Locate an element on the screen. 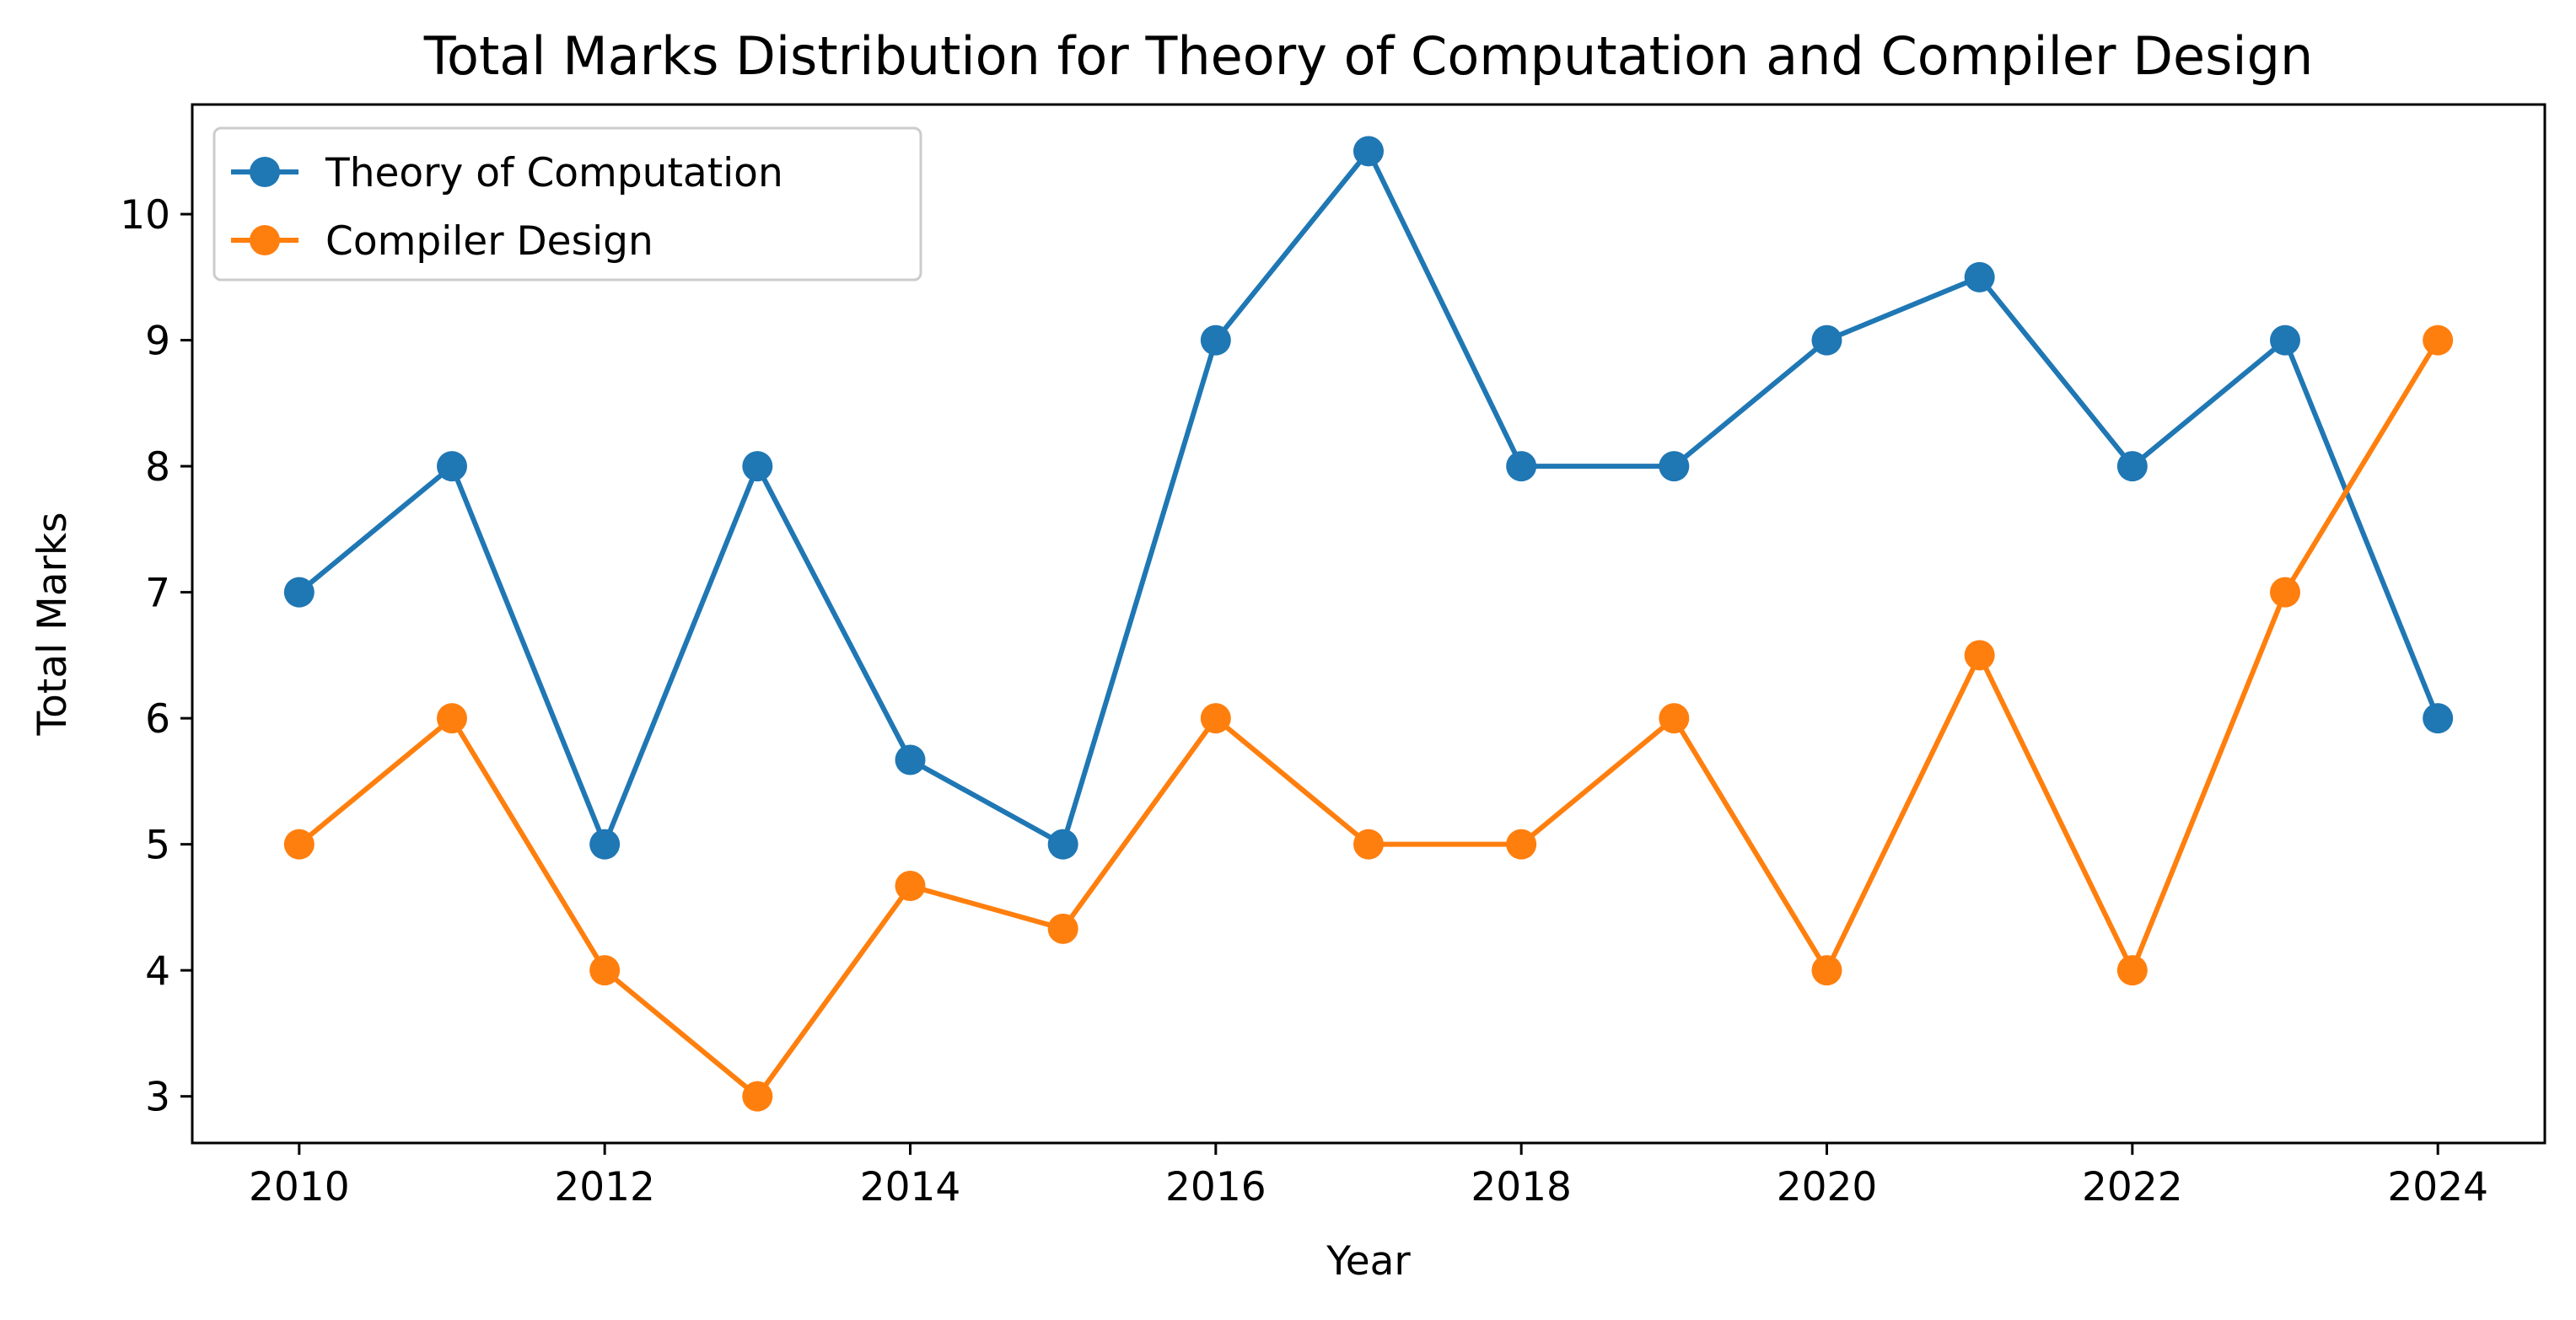  legend: Theory of Computation Compiler Design is located at coordinates (567, 204).